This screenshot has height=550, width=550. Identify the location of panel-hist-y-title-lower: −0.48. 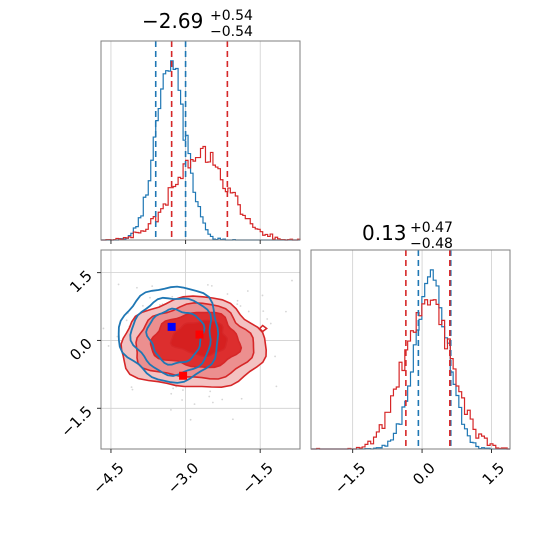
(431, 244).